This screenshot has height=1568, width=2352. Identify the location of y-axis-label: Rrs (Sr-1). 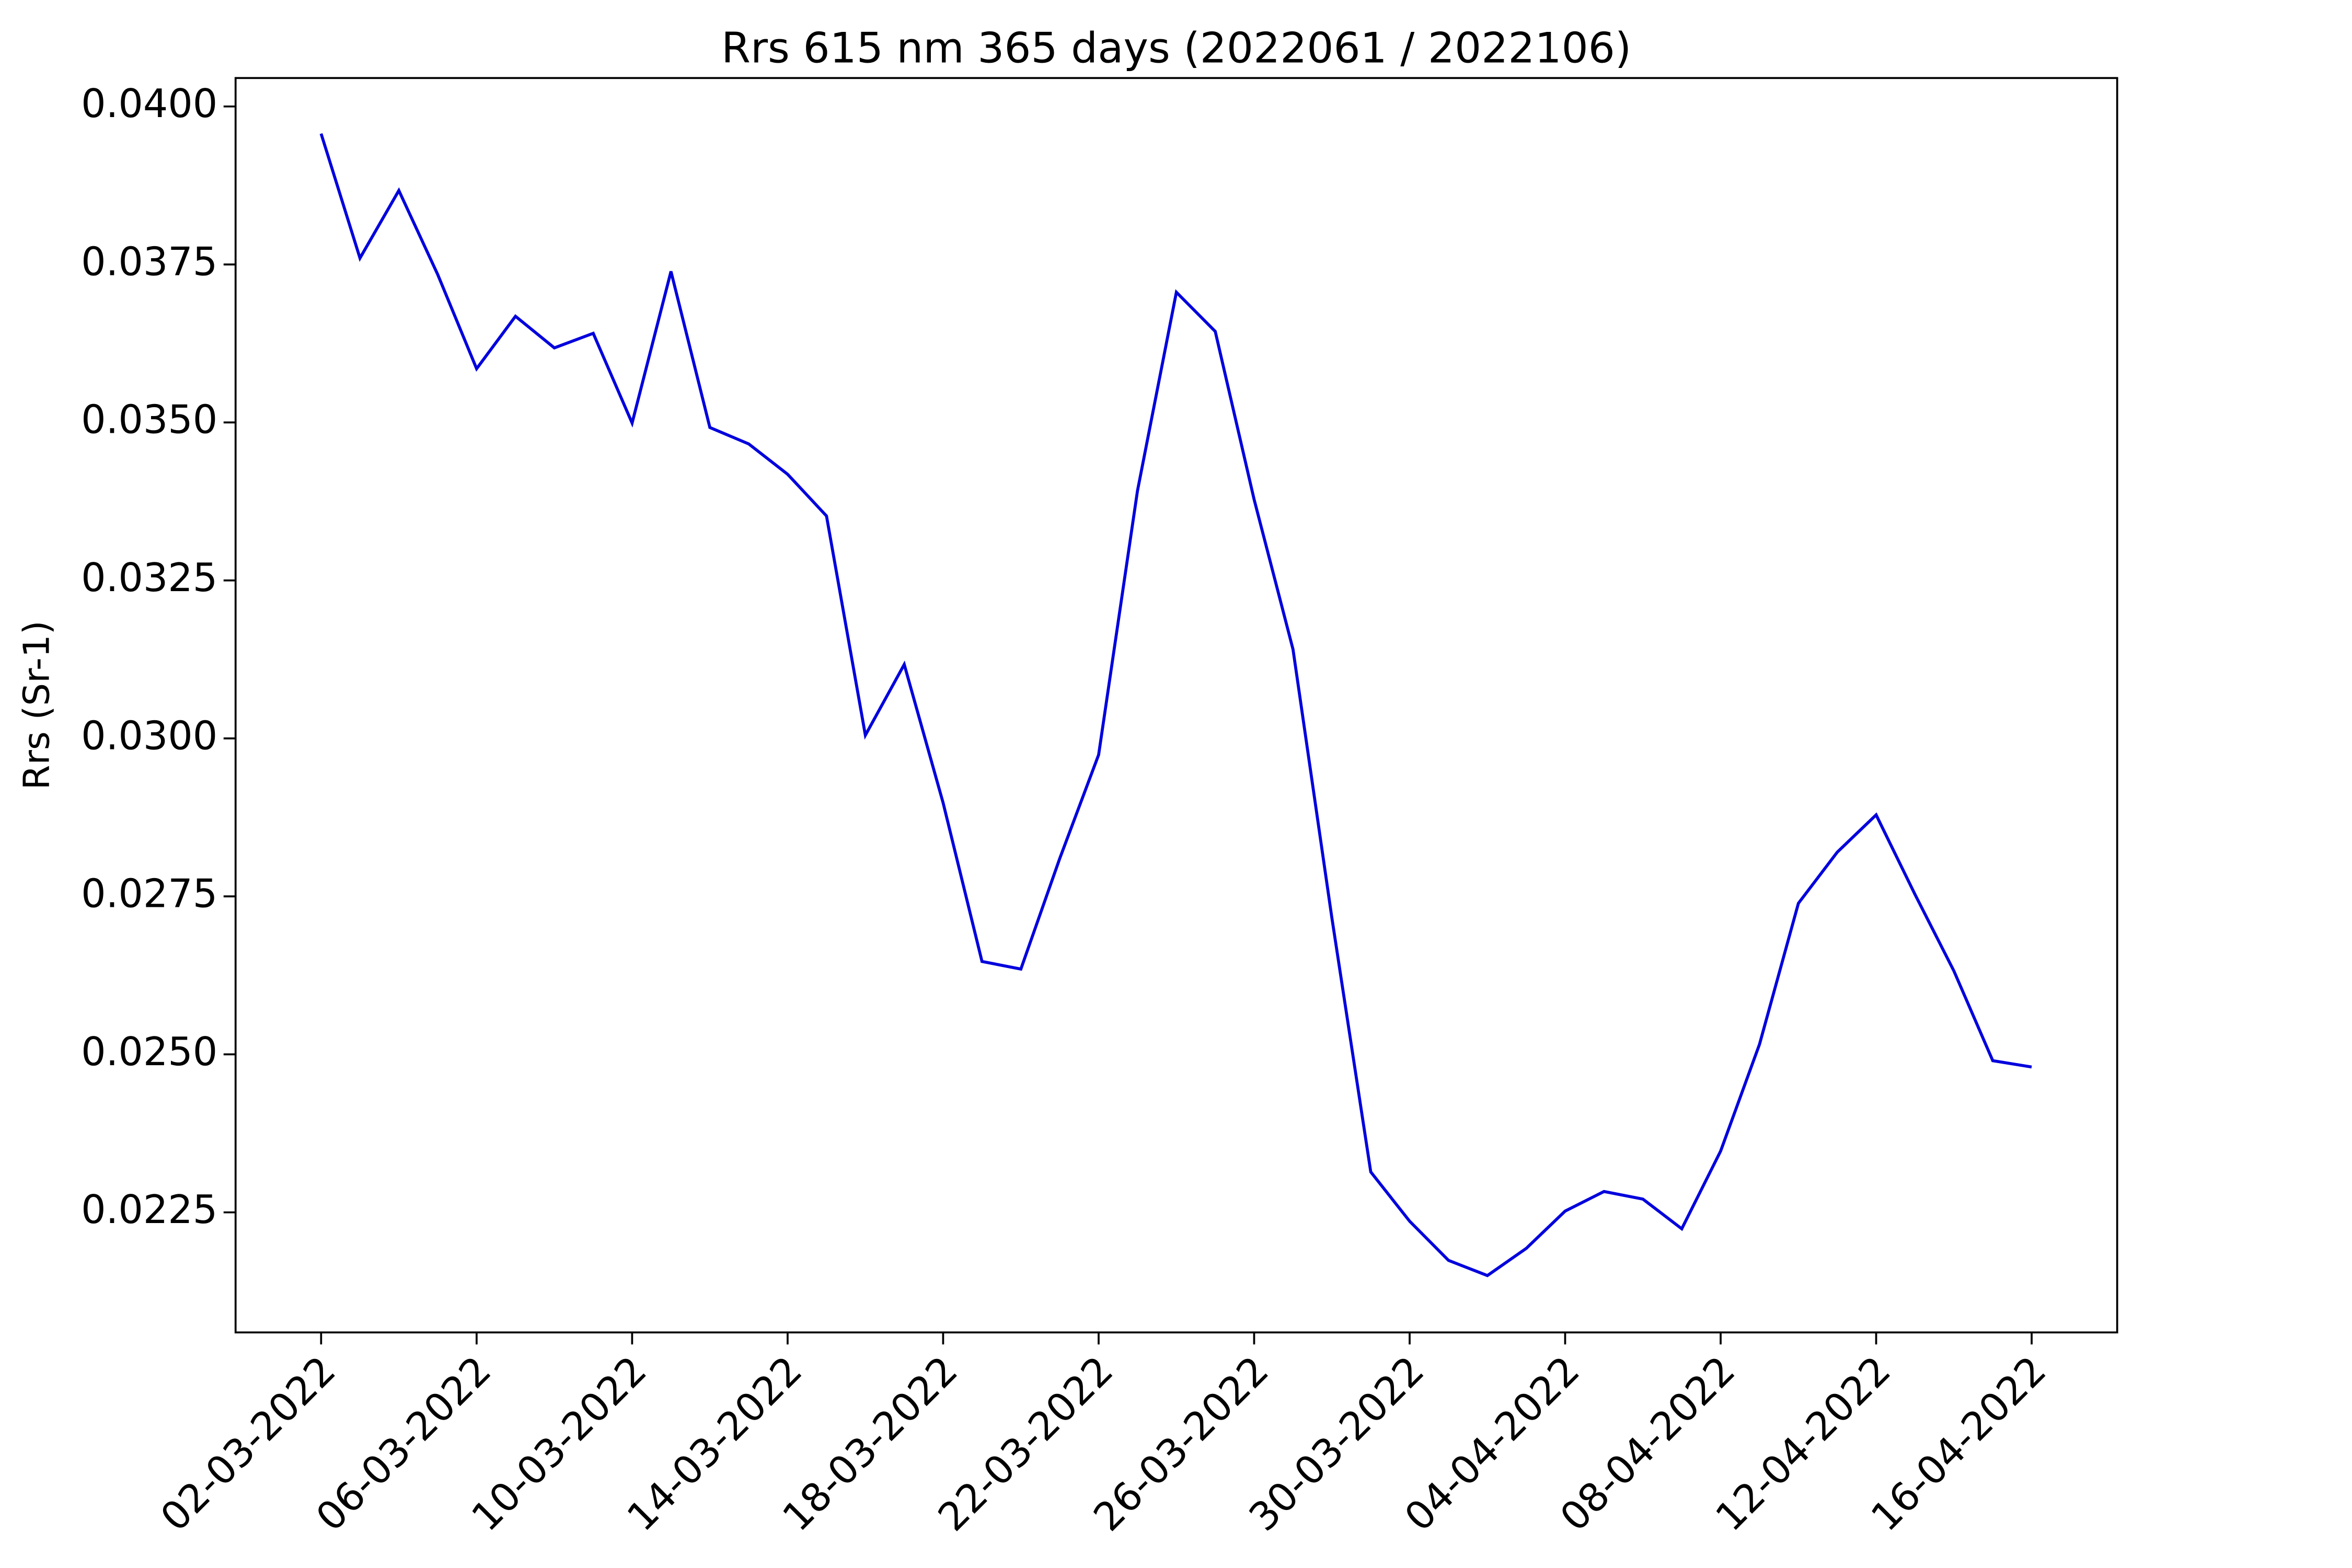
(37, 705).